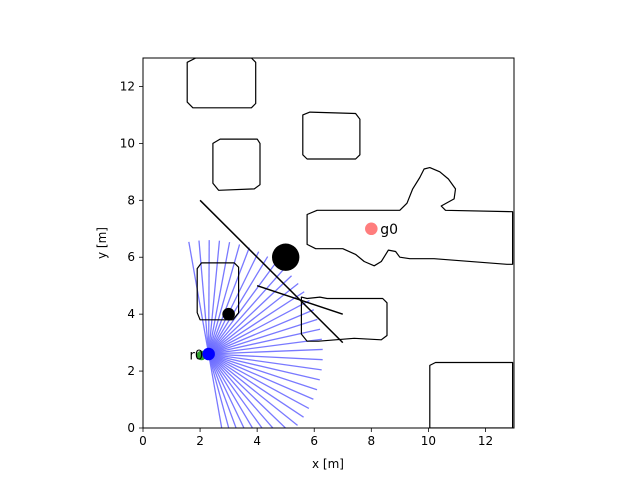  What do you see at coordinates (102, 243) in the screenshot?
I see `y-axis-label: y [m]` at bounding box center [102, 243].